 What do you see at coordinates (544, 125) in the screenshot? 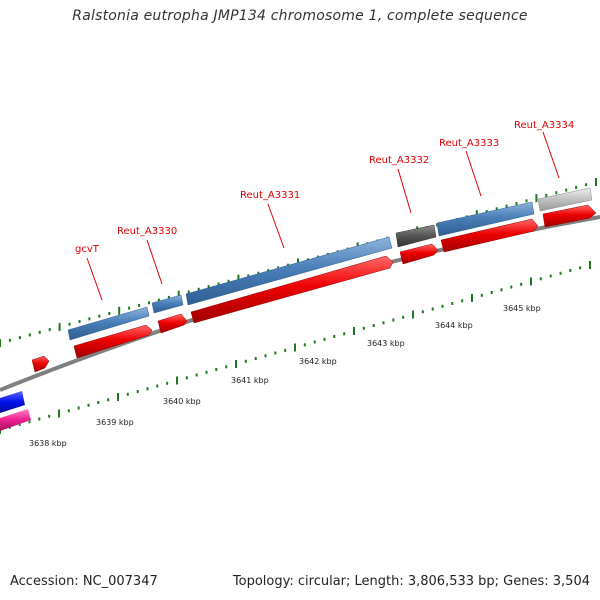
I see `gene-label-reut-a3334: Reut_A3334` at bounding box center [544, 125].